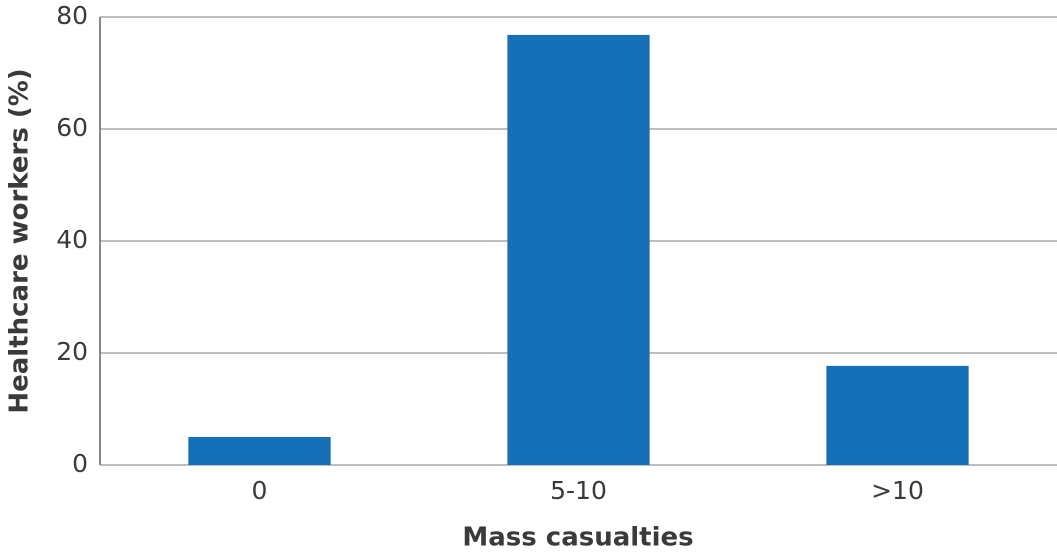  What do you see at coordinates (578, 490) in the screenshot?
I see `x-tick-label: 5-10` at bounding box center [578, 490].